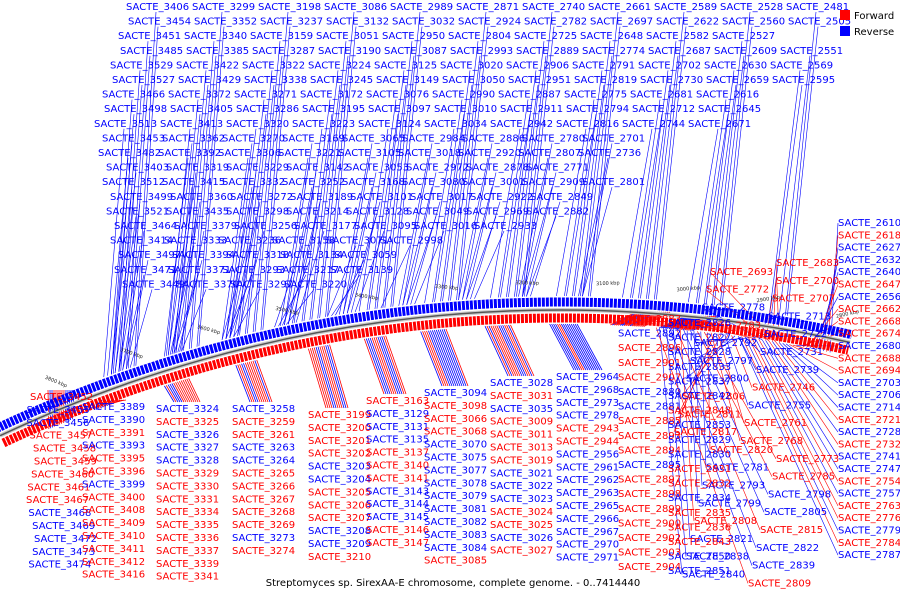 This screenshot has height=600, width=900. I want to click on feature-label: SACTE_3071, so click(357, 241).